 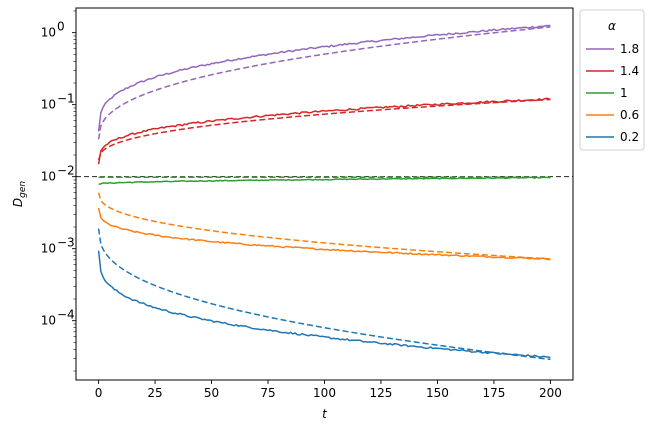 What do you see at coordinates (99, 393) in the screenshot?
I see `x-tick-label: 0` at bounding box center [99, 393].